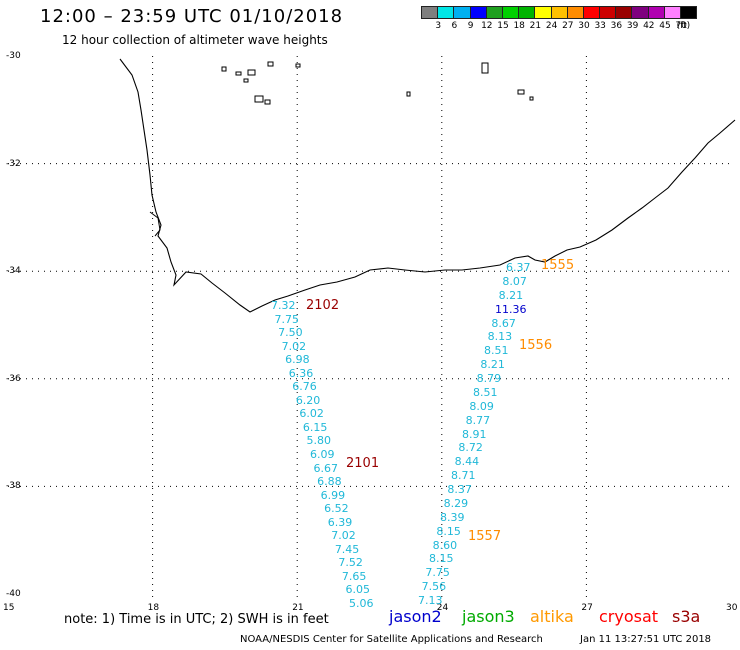 The height and width of the screenshot is (650, 740). Describe the element at coordinates (481, 406) in the screenshot. I see `wave-height-label: 8.09` at that location.